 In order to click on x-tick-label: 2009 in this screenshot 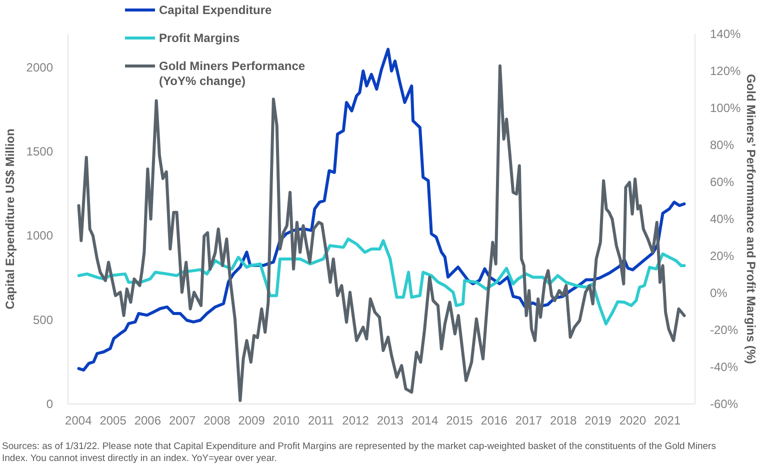, I will do `click(252, 421)`.